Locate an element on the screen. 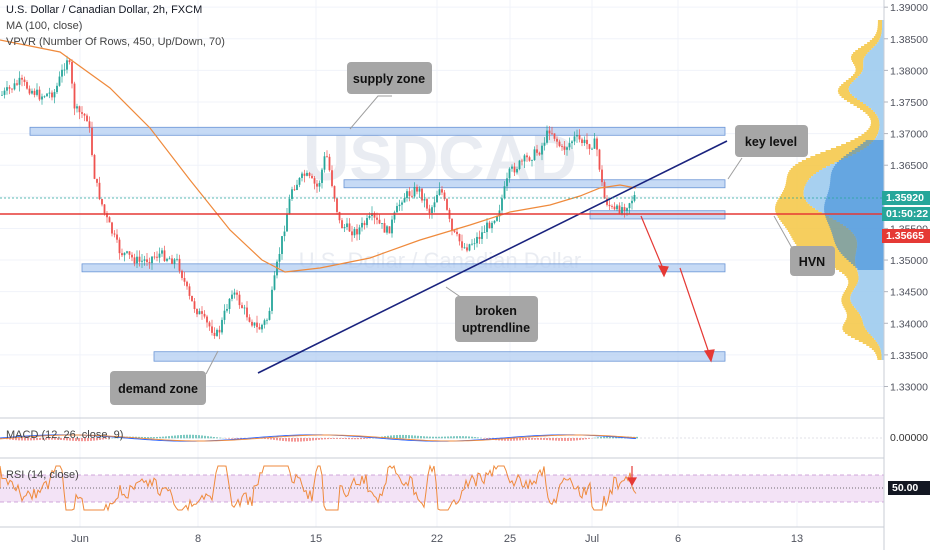  macd-legend: MACD (12, 26, close, 9) is located at coordinates (64, 435).